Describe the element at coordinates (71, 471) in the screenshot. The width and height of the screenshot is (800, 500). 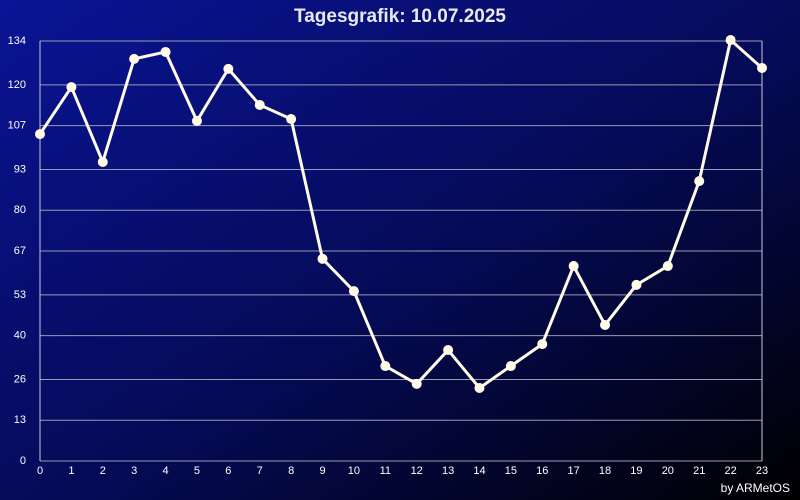
I see `x-tick-label: 1` at that location.